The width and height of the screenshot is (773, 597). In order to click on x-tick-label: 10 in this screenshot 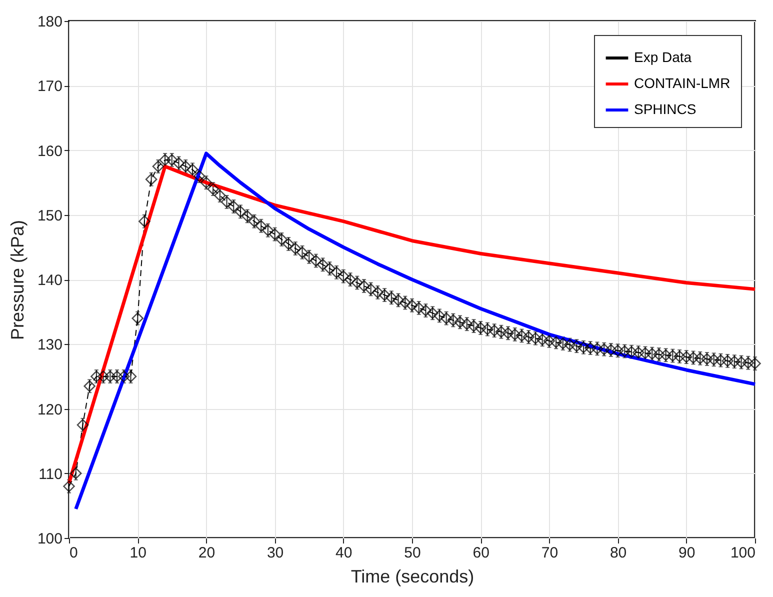, I will do `click(138, 553)`.